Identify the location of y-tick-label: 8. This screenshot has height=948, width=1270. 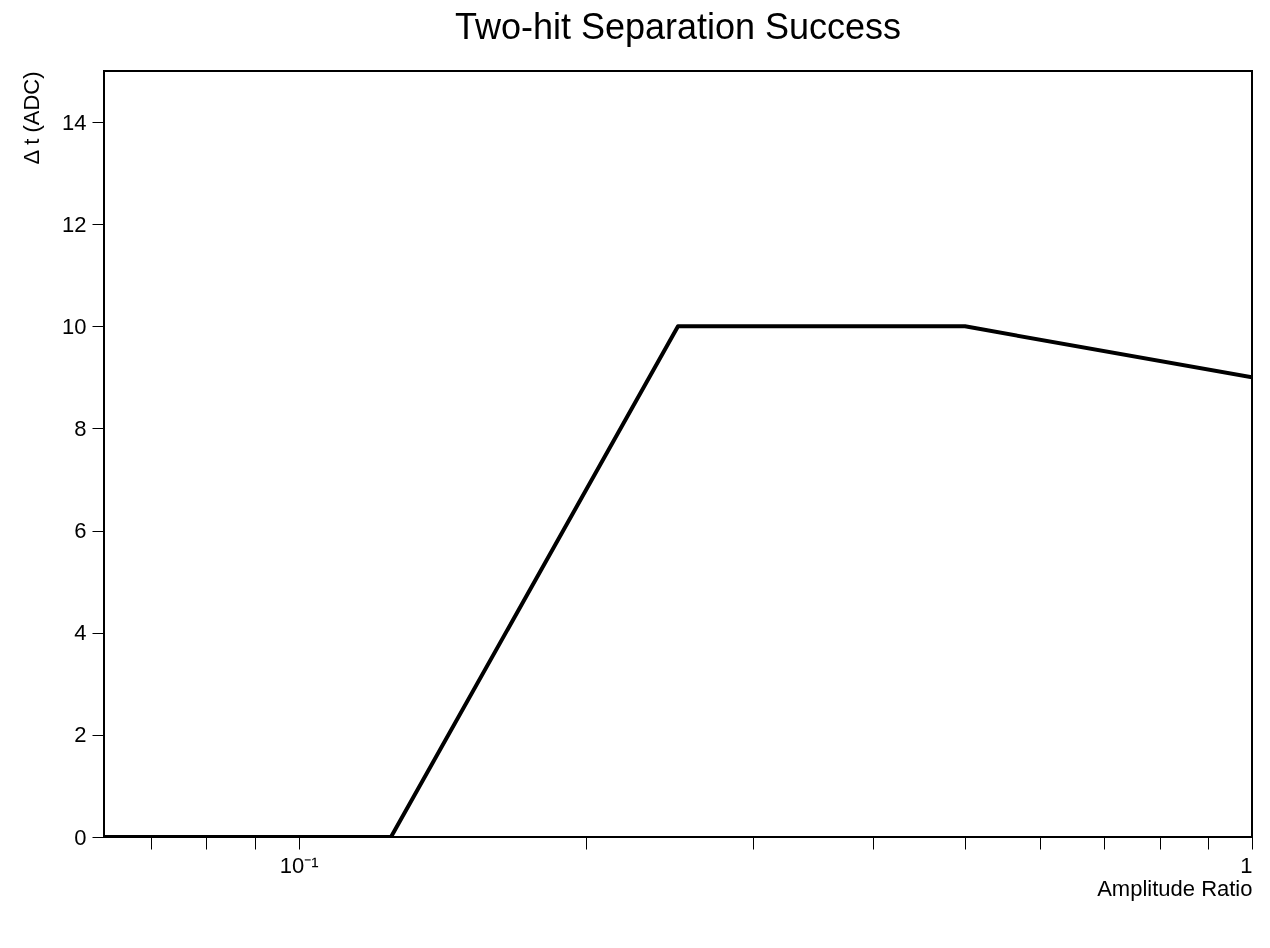
(80, 428).